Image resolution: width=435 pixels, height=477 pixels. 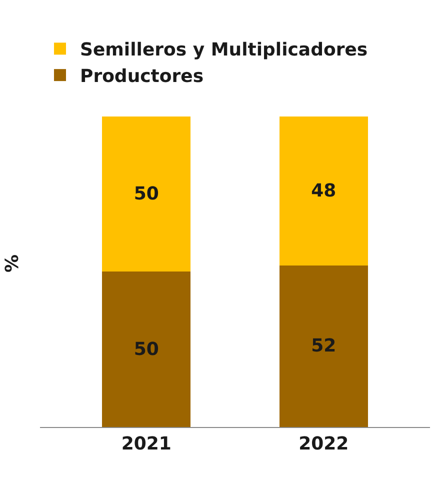 What do you see at coordinates (142, 77) in the screenshot?
I see `legend-label: Productores` at bounding box center [142, 77].